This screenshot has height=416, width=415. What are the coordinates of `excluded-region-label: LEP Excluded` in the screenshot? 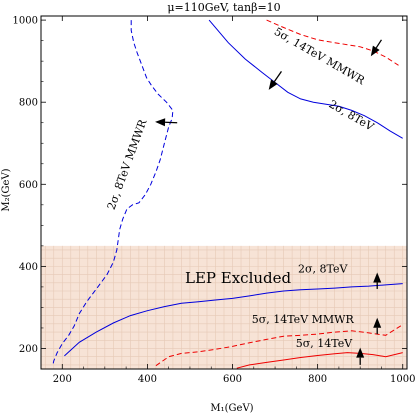 It's located at (238, 278).